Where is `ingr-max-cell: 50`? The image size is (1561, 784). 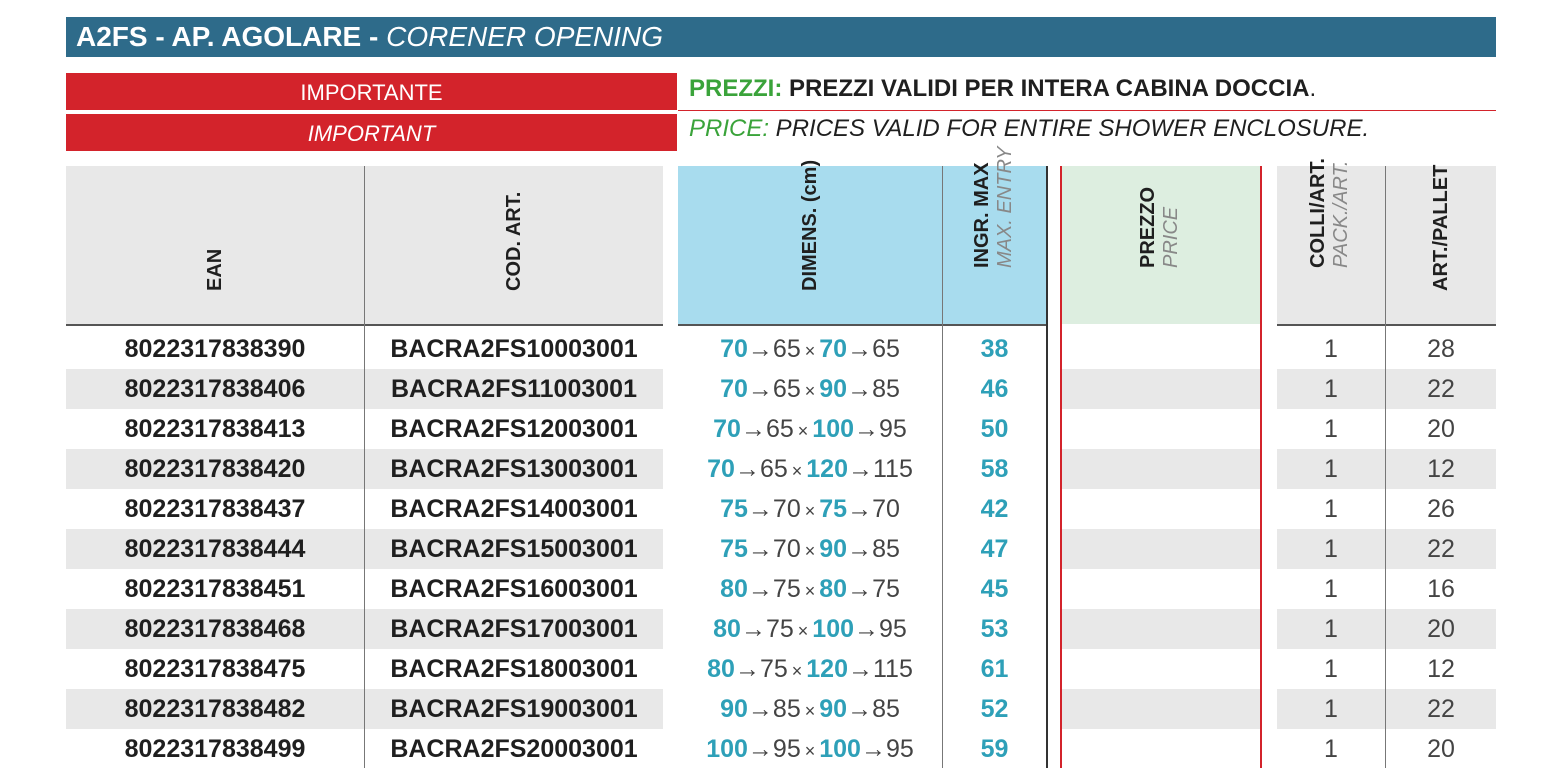
ingr-max-cell: 50 is located at coordinates (994, 429).